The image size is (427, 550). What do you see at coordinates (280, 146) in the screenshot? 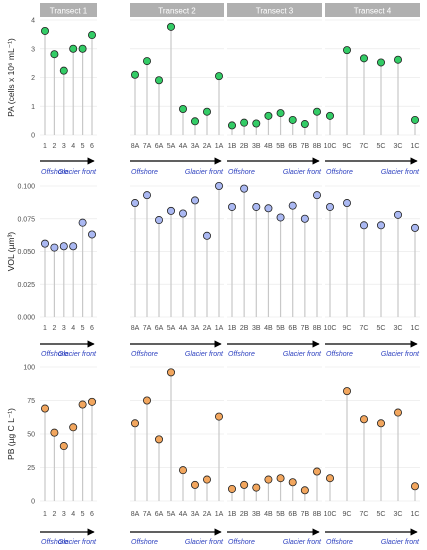
I see `x-tick-label: 5B` at bounding box center [280, 146].